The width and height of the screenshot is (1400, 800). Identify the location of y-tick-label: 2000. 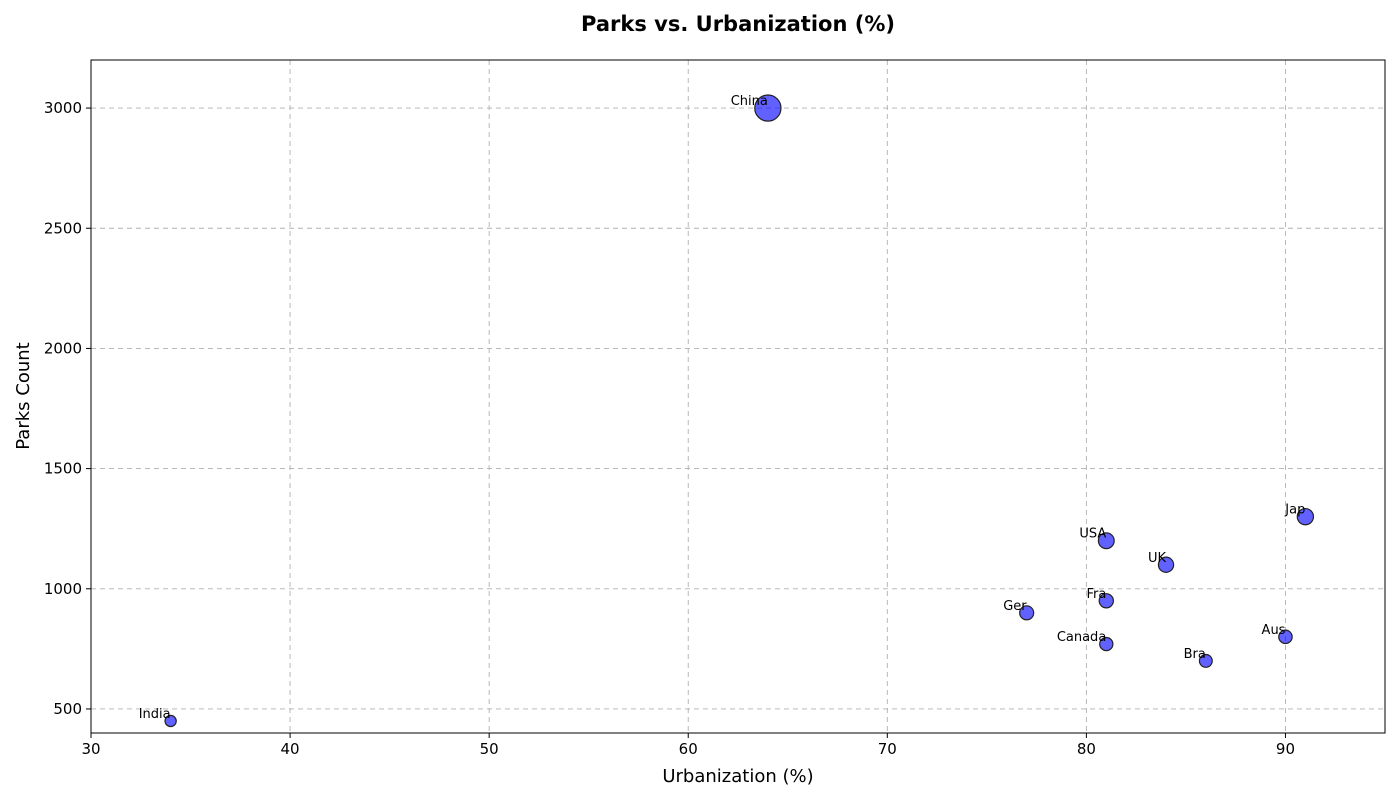
(63, 348).